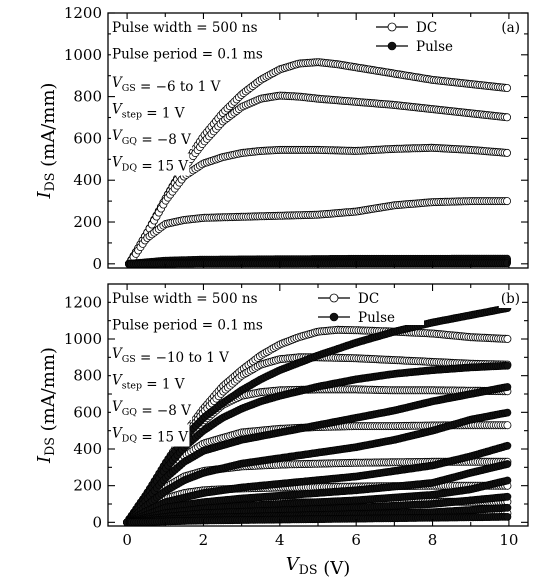 The height and width of the screenshot is (584, 542). I want to click on x-tick-label: 4, so click(280, 540).